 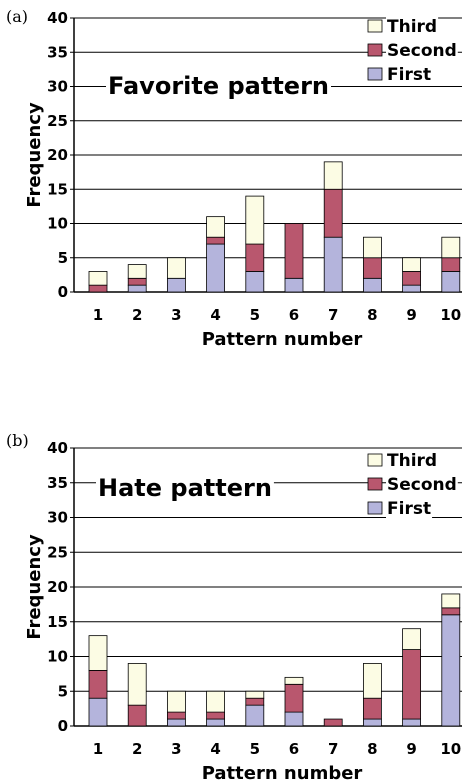 I want to click on legend-swatch-first, so click(x=375, y=508).